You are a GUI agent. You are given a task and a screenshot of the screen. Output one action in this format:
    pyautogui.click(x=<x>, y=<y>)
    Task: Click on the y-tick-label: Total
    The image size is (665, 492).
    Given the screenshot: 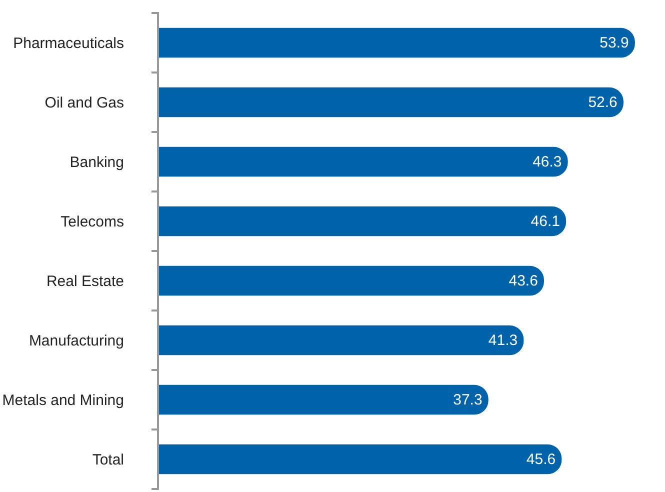 What is the action you would take?
    pyautogui.click(x=108, y=460)
    